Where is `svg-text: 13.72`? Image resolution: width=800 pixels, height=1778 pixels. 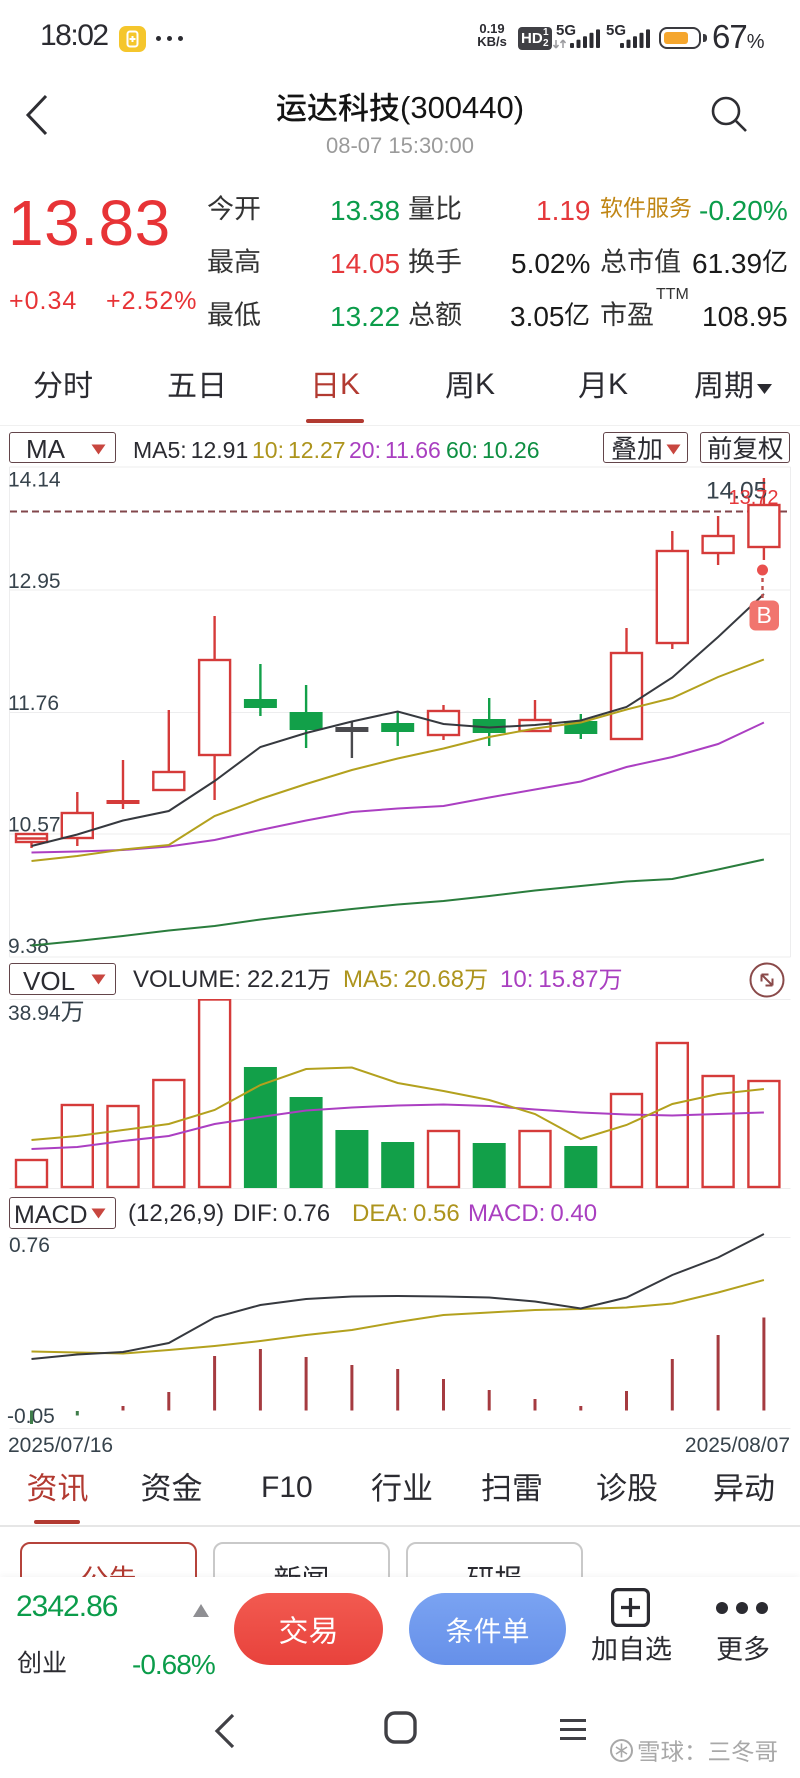
svg-text: 13.72 is located at coordinates (754, 498).